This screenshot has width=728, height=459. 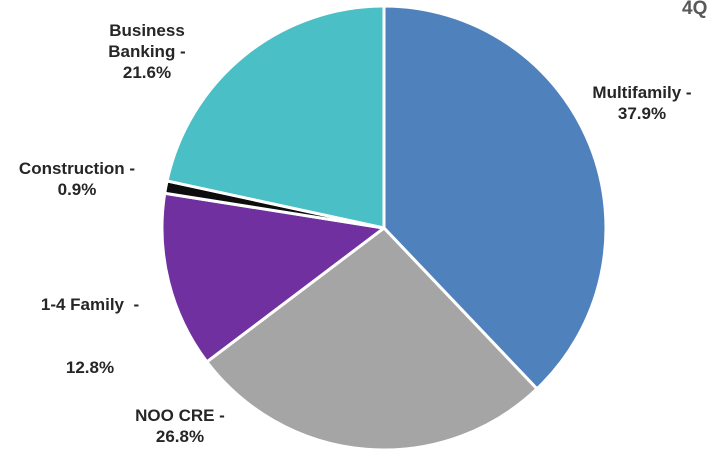 I want to click on label-noo-cre: NOO CRE - 26.8%, so click(x=180, y=426).